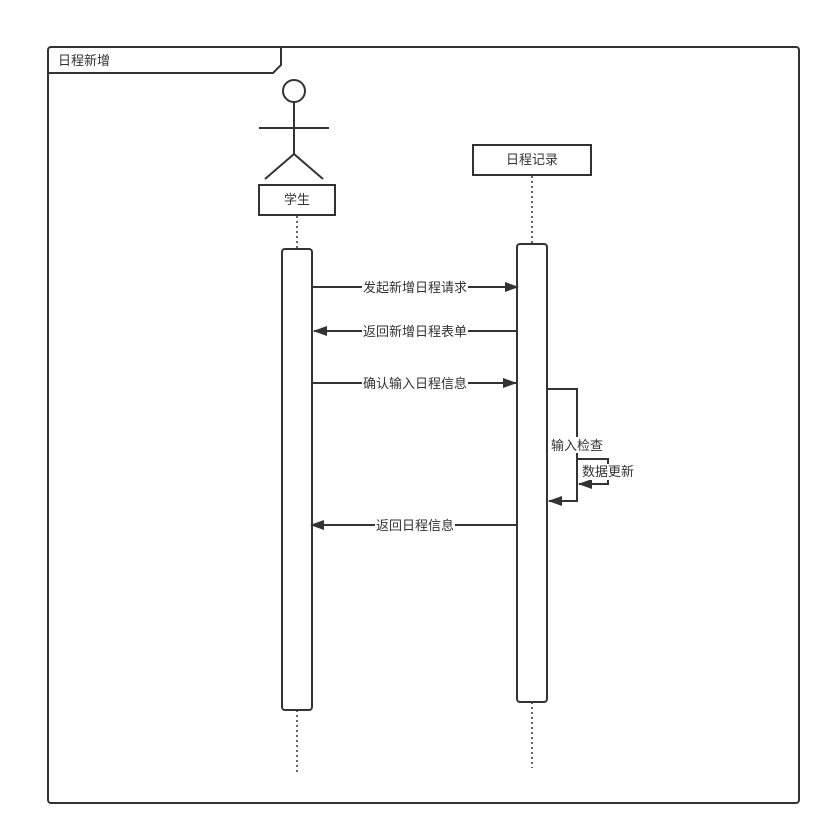 The width and height of the screenshot is (831, 837). I want to click on message-label-4: 输入检查, so click(577, 446).